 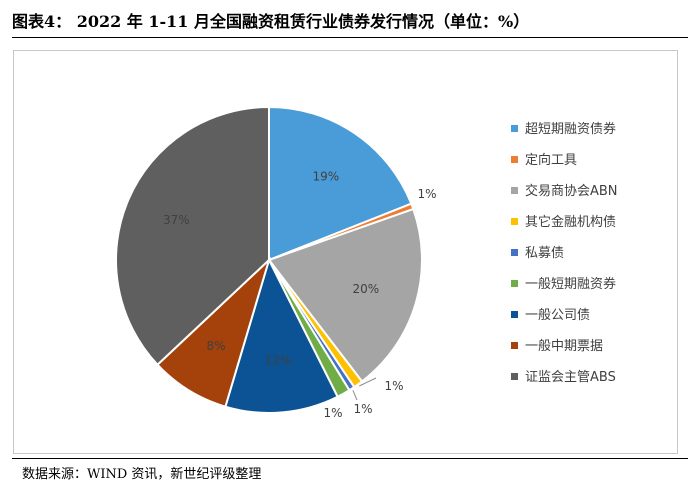 I want to click on data-label: 37%, so click(x=176, y=220).